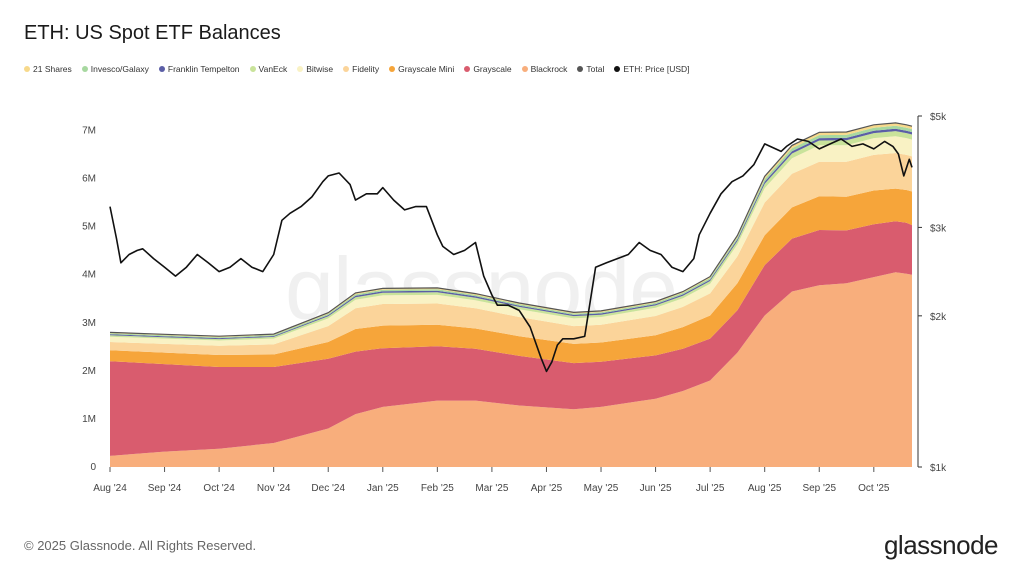 The width and height of the screenshot is (1024, 576). What do you see at coordinates (491, 488) in the screenshot?
I see `x-tick-label: Mar '25` at bounding box center [491, 488].